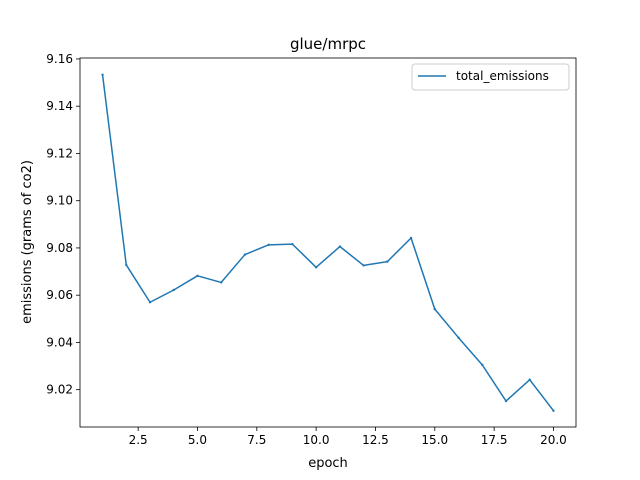  I want to click on y-tick-label: 9.08, so click(59, 248).